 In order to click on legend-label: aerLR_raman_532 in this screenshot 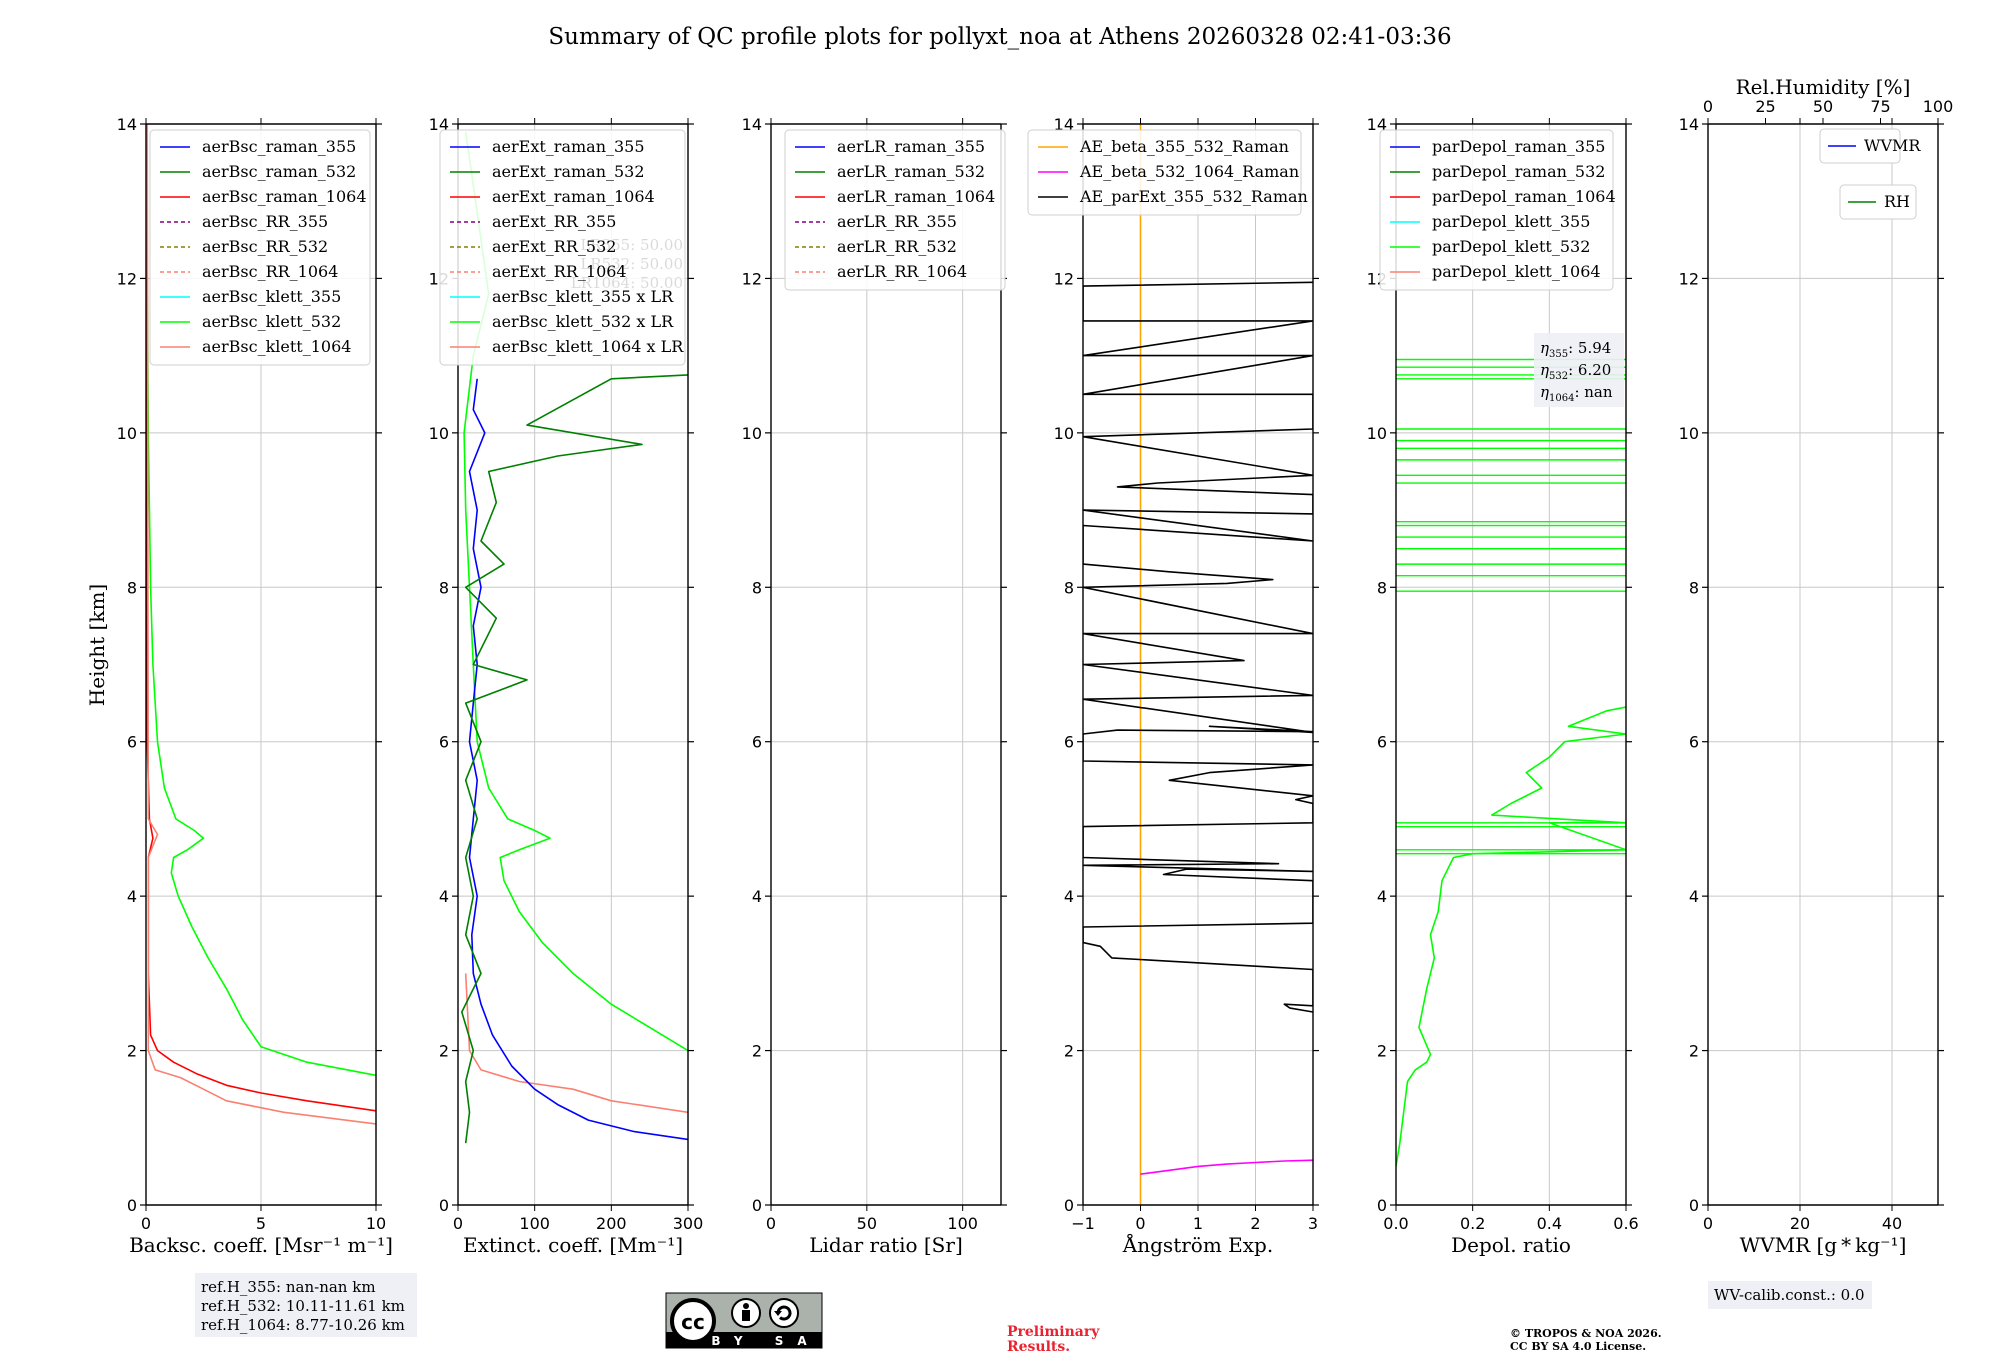, I will do `click(911, 171)`.